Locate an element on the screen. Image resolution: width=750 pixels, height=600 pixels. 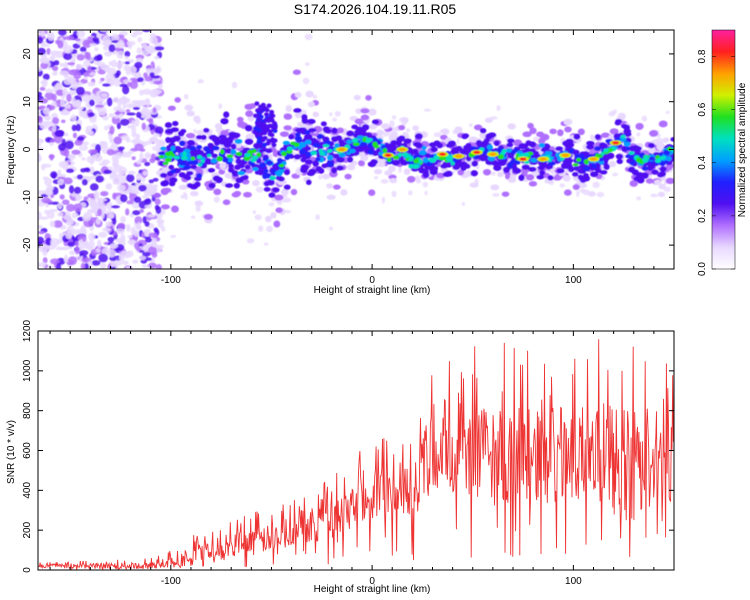
heatmap-x-tick-label: 100 is located at coordinates (573, 280).